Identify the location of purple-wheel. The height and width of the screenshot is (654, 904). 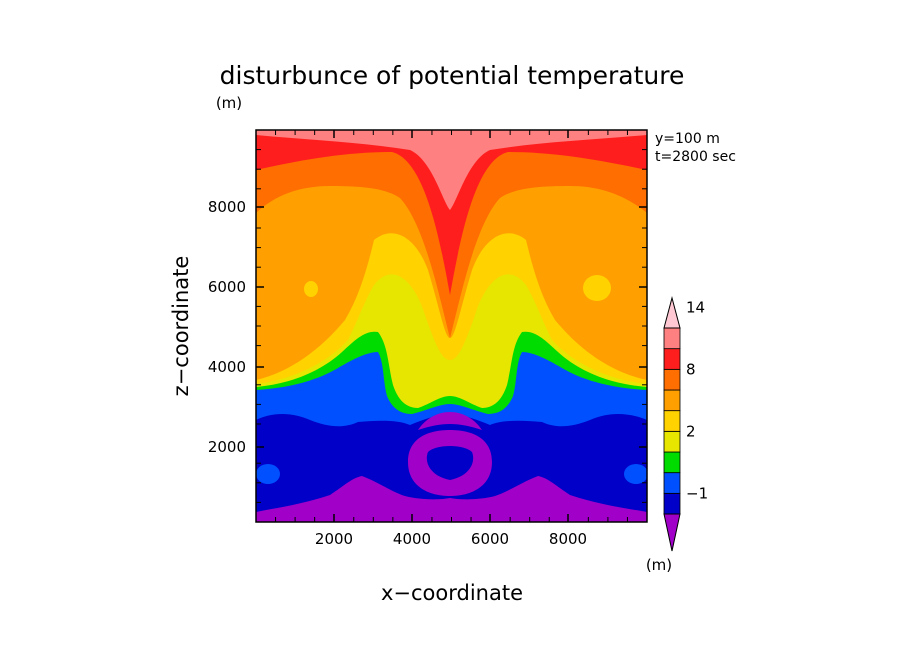
(450, 463).